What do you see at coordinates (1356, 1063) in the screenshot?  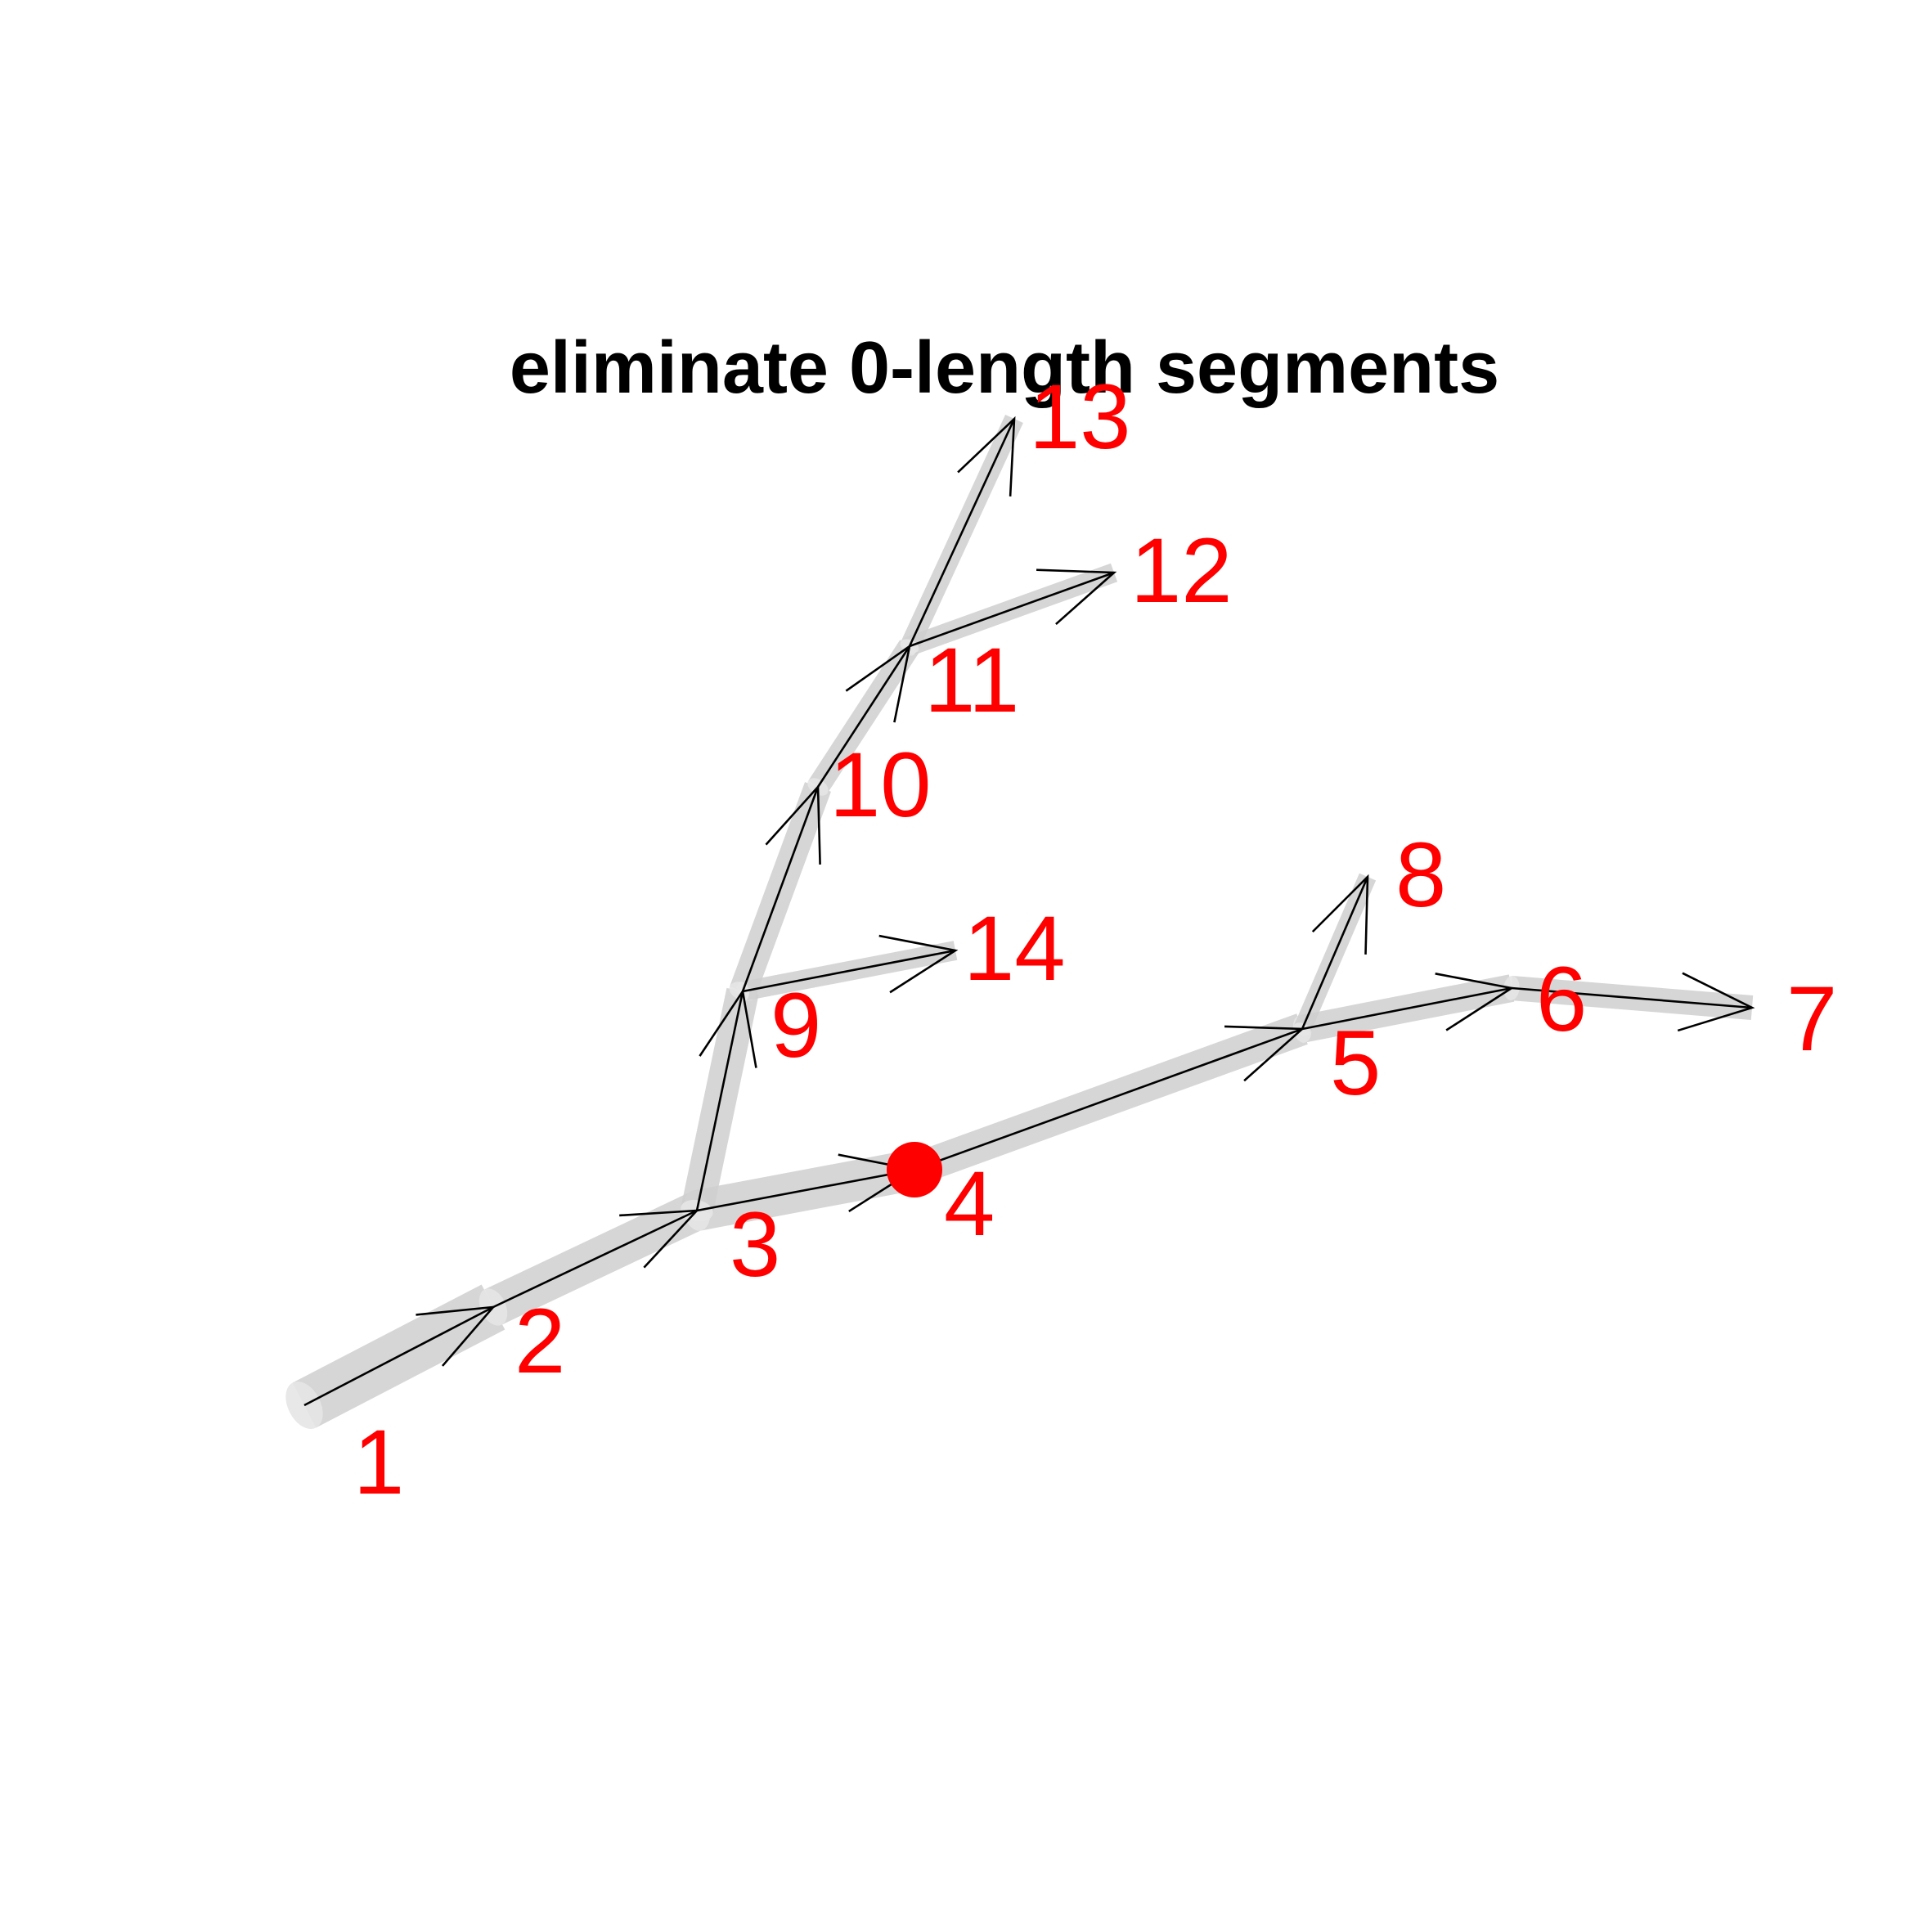 I see `node-label-5: 5` at bounding box center [1356, 1063].